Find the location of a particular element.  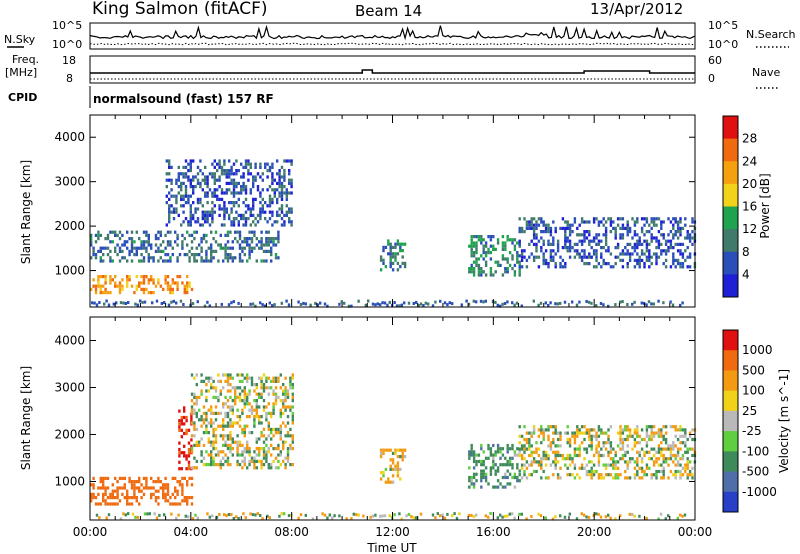

velocity-colorbar-label: Velocity [m s^-1] is located at coordinates (784, 421).